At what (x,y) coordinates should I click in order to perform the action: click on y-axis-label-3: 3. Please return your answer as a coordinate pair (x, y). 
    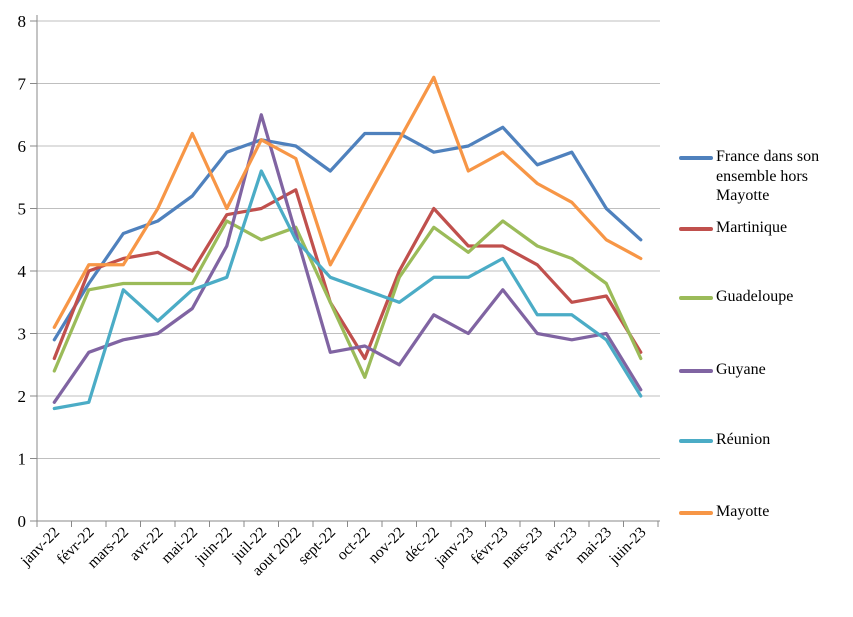
    Looking at the image, I should click on (22, 334).